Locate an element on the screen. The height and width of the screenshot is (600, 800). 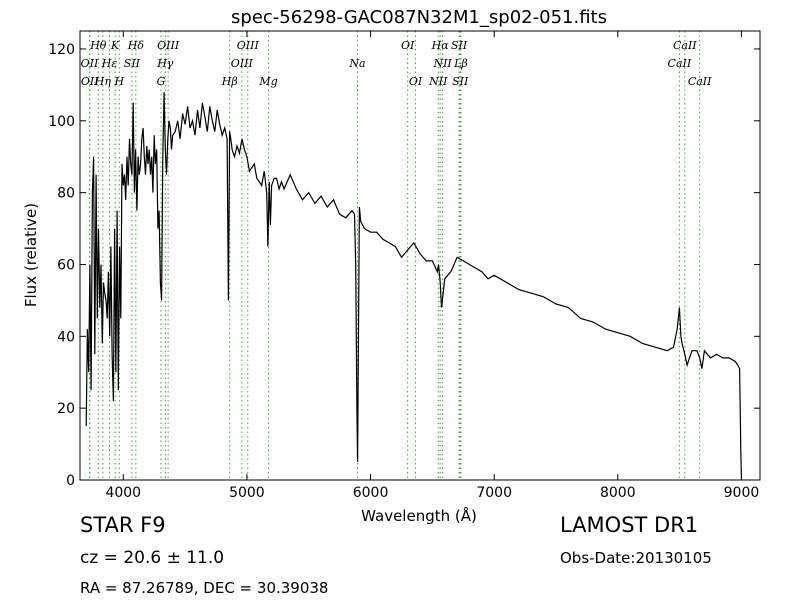
chart-title: spec-56298-GAC087N32M1_sp02-051.fits is located at coordinates (419, 17).